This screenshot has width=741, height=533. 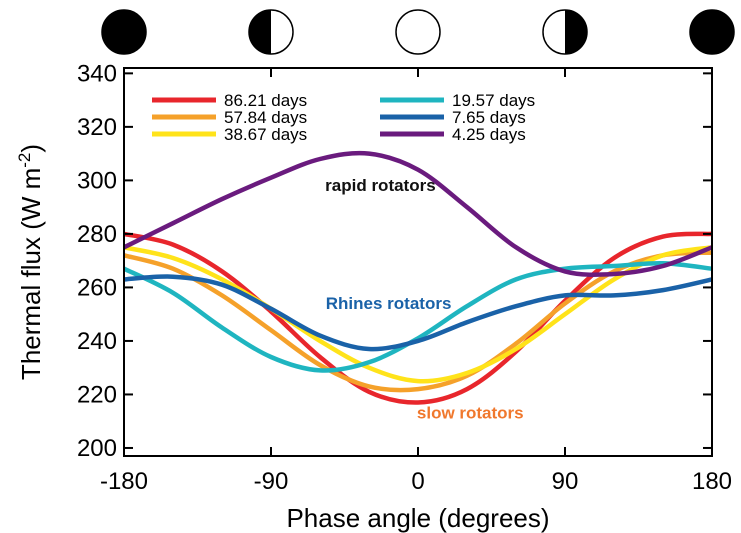 What do you see at coordinates (97, 234) in the screenshot?
I see `y-tick-label: 280` at bounding box center [97, 234].